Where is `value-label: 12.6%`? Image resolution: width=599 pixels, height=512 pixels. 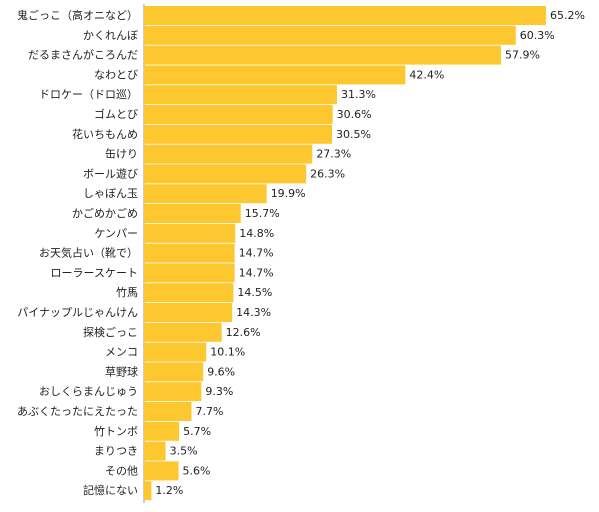 value-label: 12.6% is located at coordinates (243, 332).